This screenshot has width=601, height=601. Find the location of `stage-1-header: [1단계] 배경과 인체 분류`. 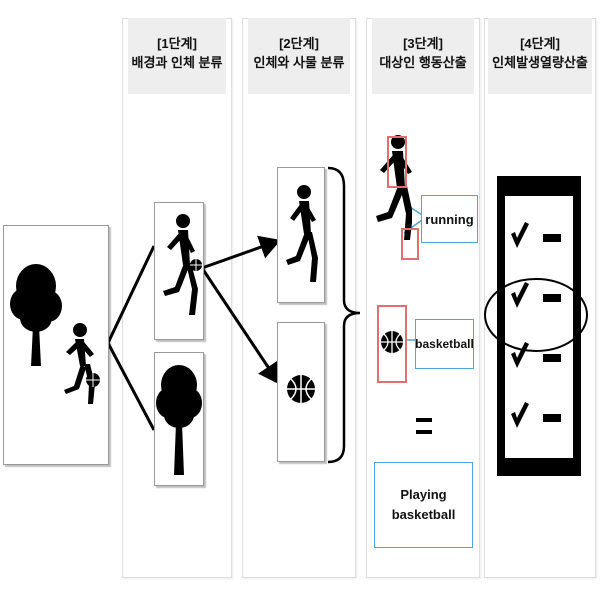

stage-1-header: [1단계] 배경과 인체 분류 is located at coordinates (177, 56).